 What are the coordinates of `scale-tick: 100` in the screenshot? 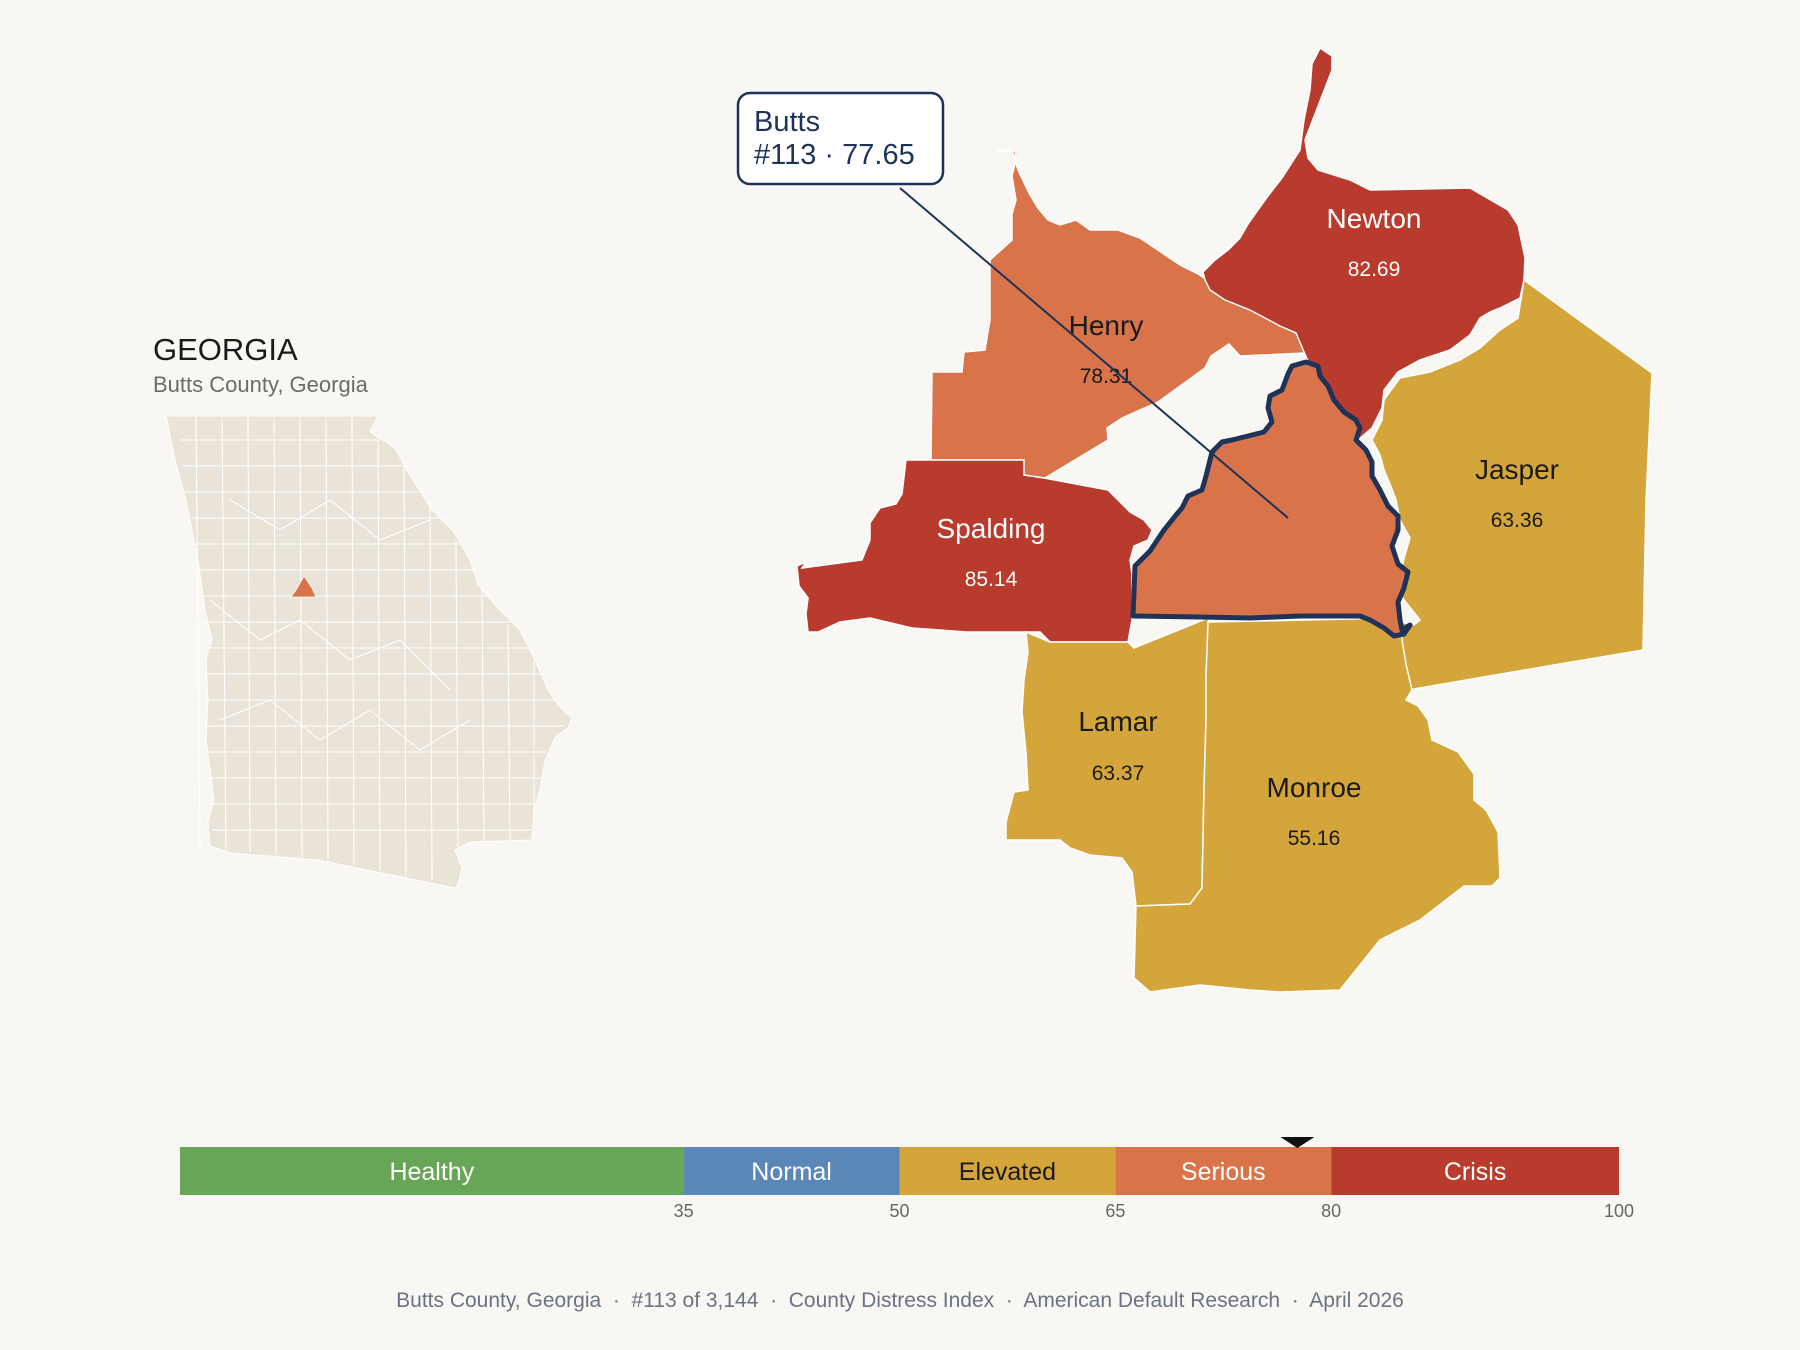 It's located at (1619, 1211).